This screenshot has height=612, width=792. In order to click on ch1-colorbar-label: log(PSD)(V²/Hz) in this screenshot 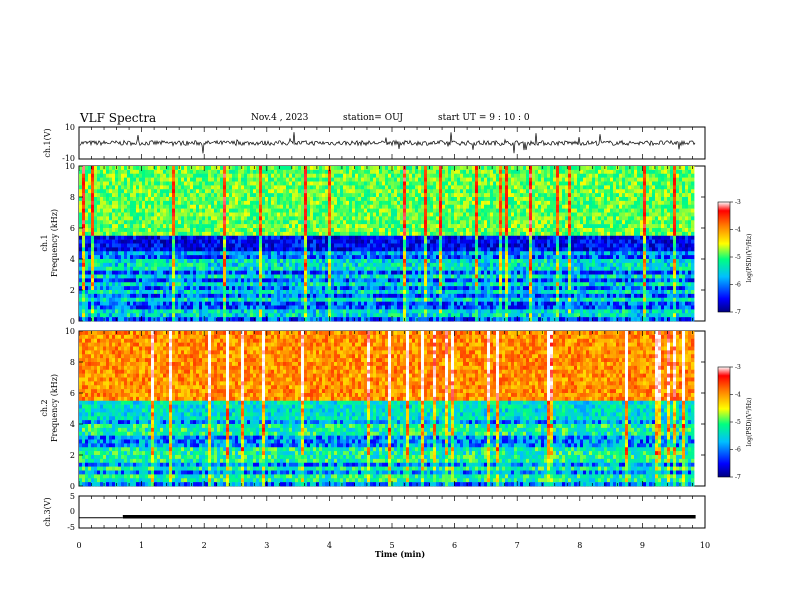, I will do `click(749, 258)`.